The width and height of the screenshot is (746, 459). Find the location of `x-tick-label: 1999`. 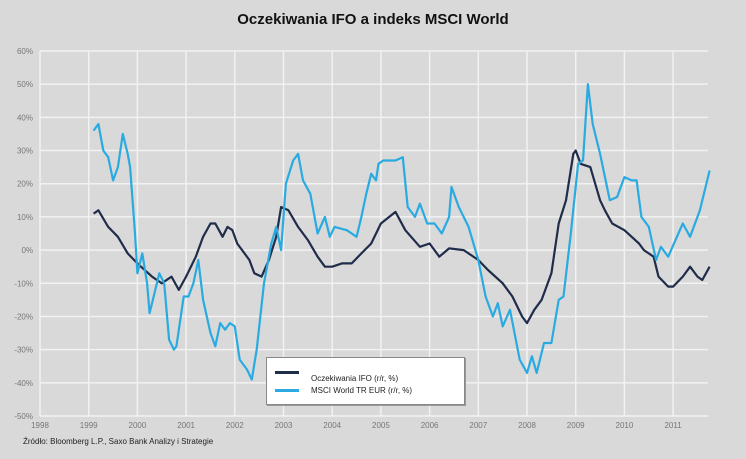

x-tick-label: 1999 is located at coordinates (89, 425).